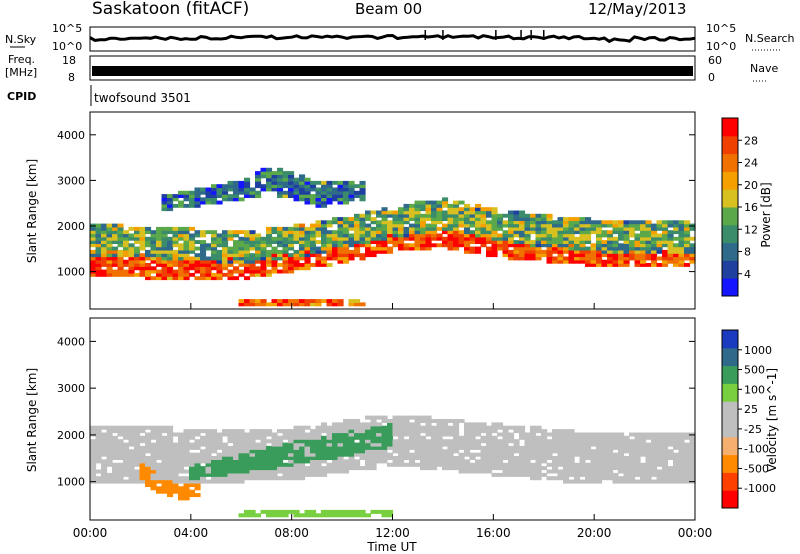 The height and width of the screenshot is (554, 800). What do you see at coordinates (751, 140) in the screenshot?
I see `colorbar-tick-label: 28` at bounding box center [751, 140].